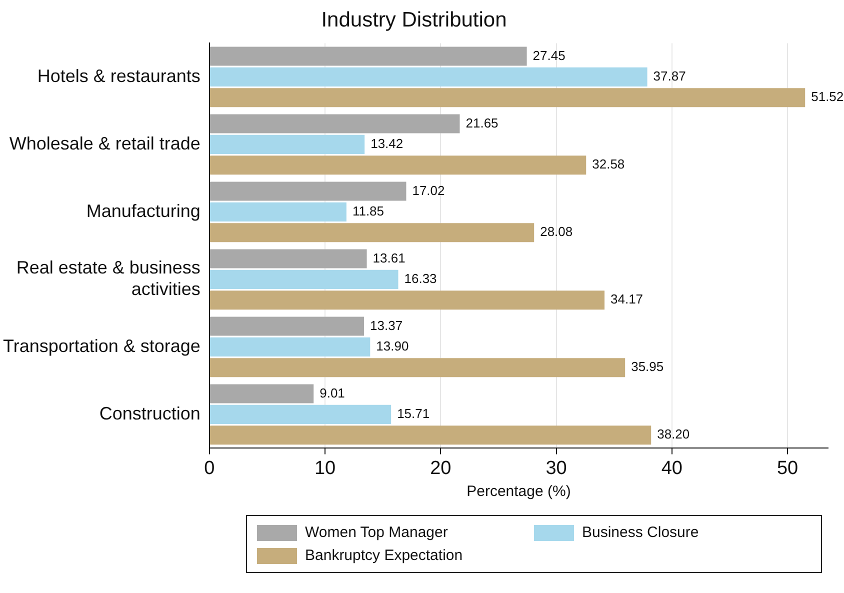 The height and width of the screenshot is (593, 844). I want to click on x-tick-label: 50, so click(787, 468).